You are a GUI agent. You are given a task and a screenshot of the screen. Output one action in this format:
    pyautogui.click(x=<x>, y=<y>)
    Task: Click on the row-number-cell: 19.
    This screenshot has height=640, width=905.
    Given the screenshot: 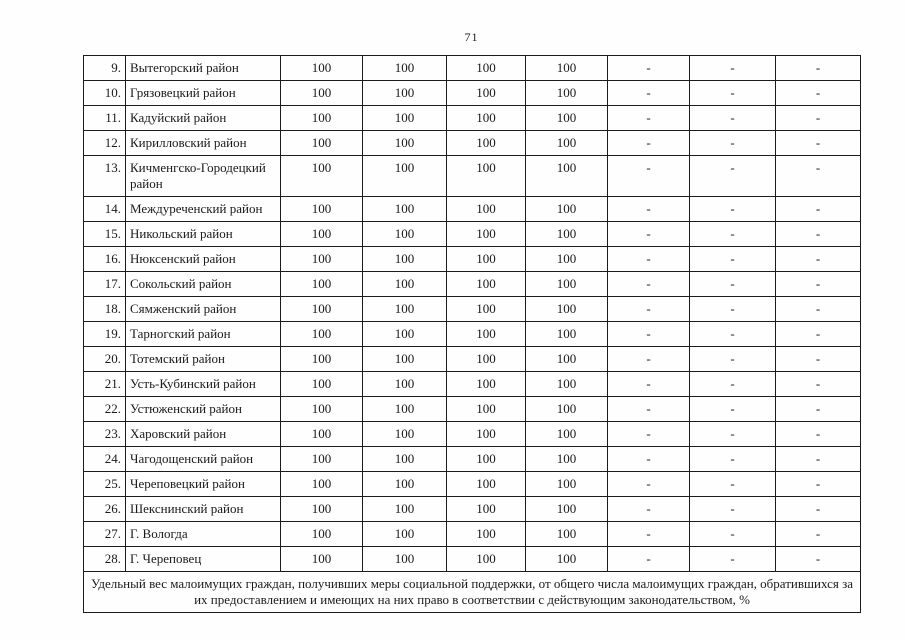 What is the action you would take?
    pyautogui.click(x=104, y=334)
    